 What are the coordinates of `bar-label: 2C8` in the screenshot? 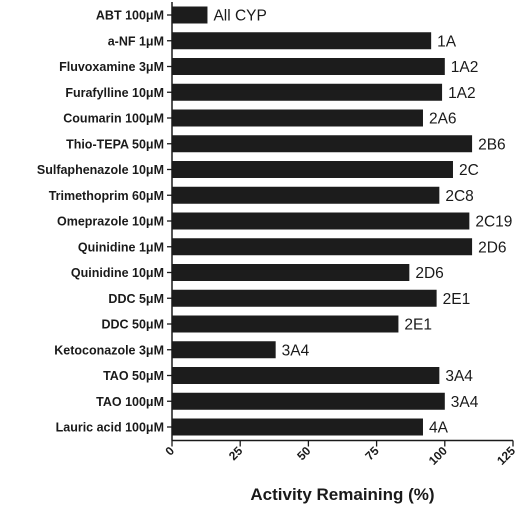 It's located at (459, 196).